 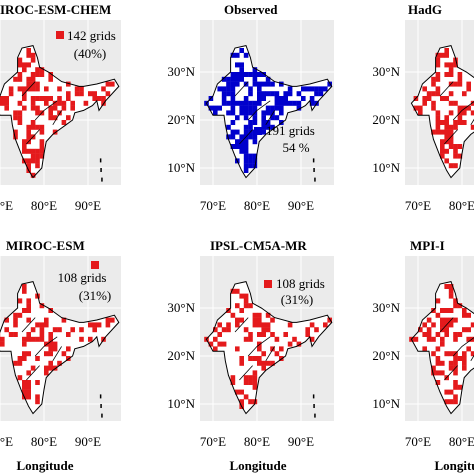 I want to click on y-tick-label: 20°N, so click(x=386, y=355).